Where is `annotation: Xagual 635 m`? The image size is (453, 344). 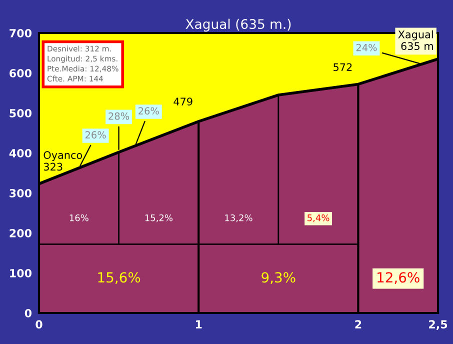 annotation: Xagual 635 m is located at coordinates (415, 40).